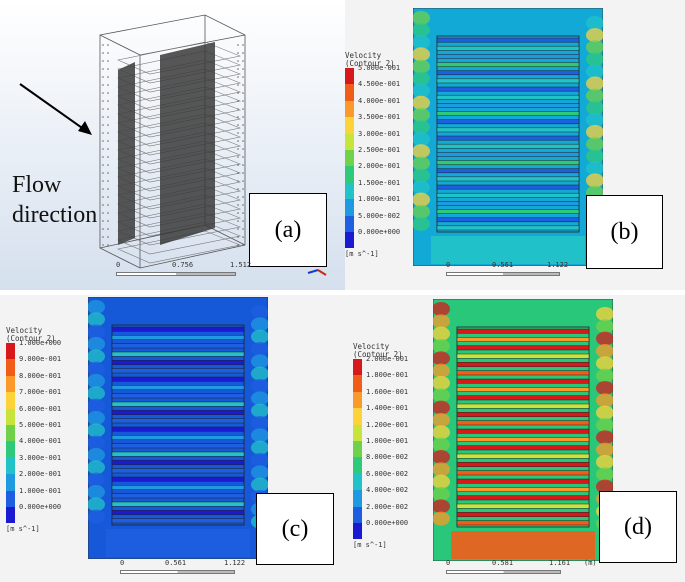 The width and height of the screenshot is (685, 582). What do you see at coordinates (295, 528) in the screenshot?
I see `panel-label-c-text: (c)` at bounding box center [295, 528].